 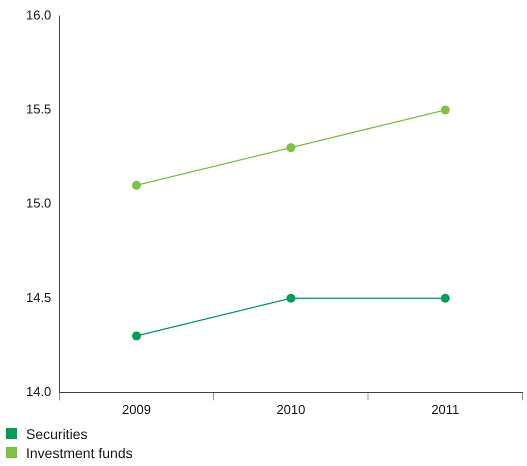 What do you see at coordinates (291, 409) in the screenshot?
I see `x-tick-label: 2010` at bounding box center [291, 409].